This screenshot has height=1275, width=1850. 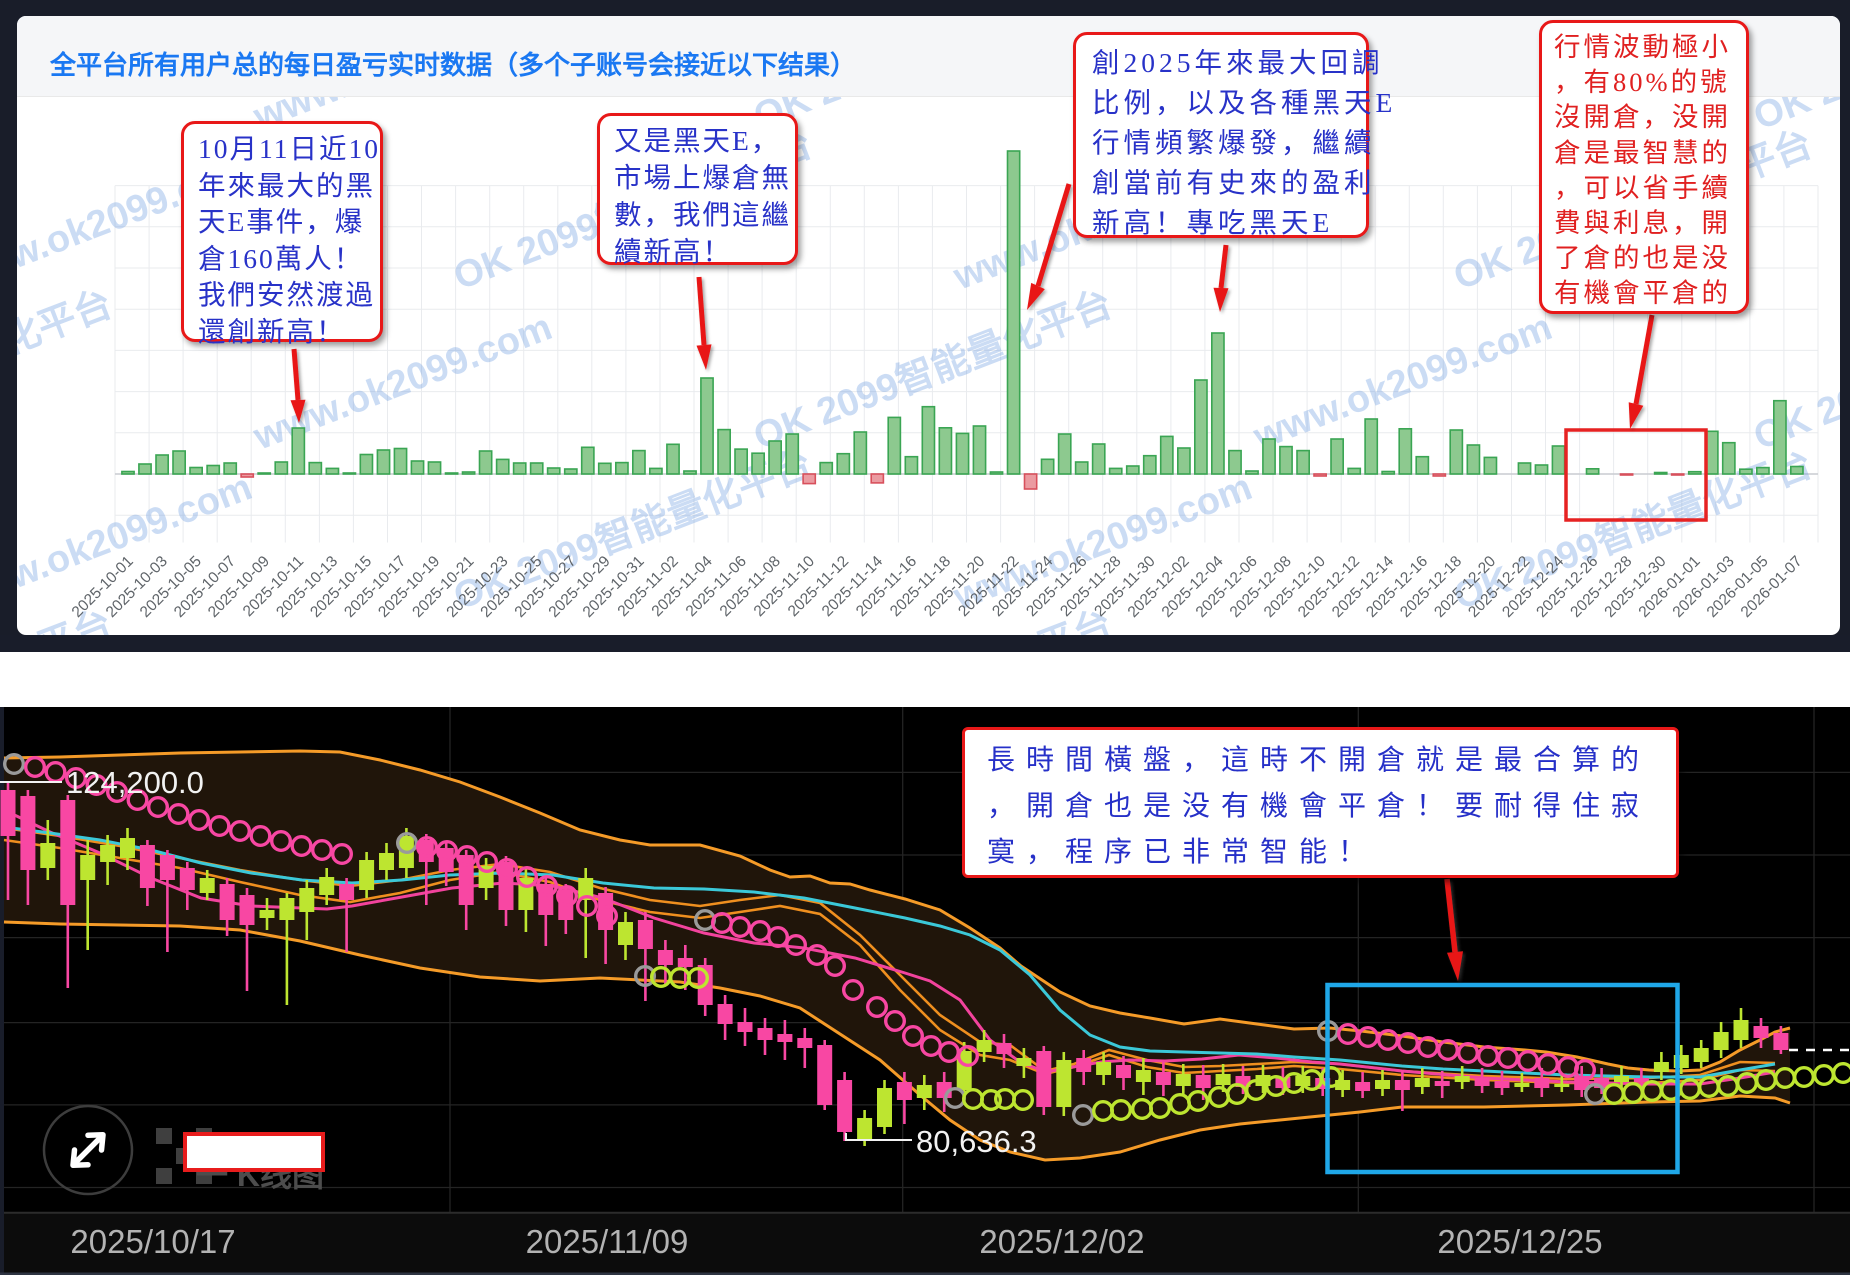 What do you see at coordinates (67, 370) in the screenshot?
I see `svg-text: OK 2099智能量化平台` at bounding box center [67, 370].